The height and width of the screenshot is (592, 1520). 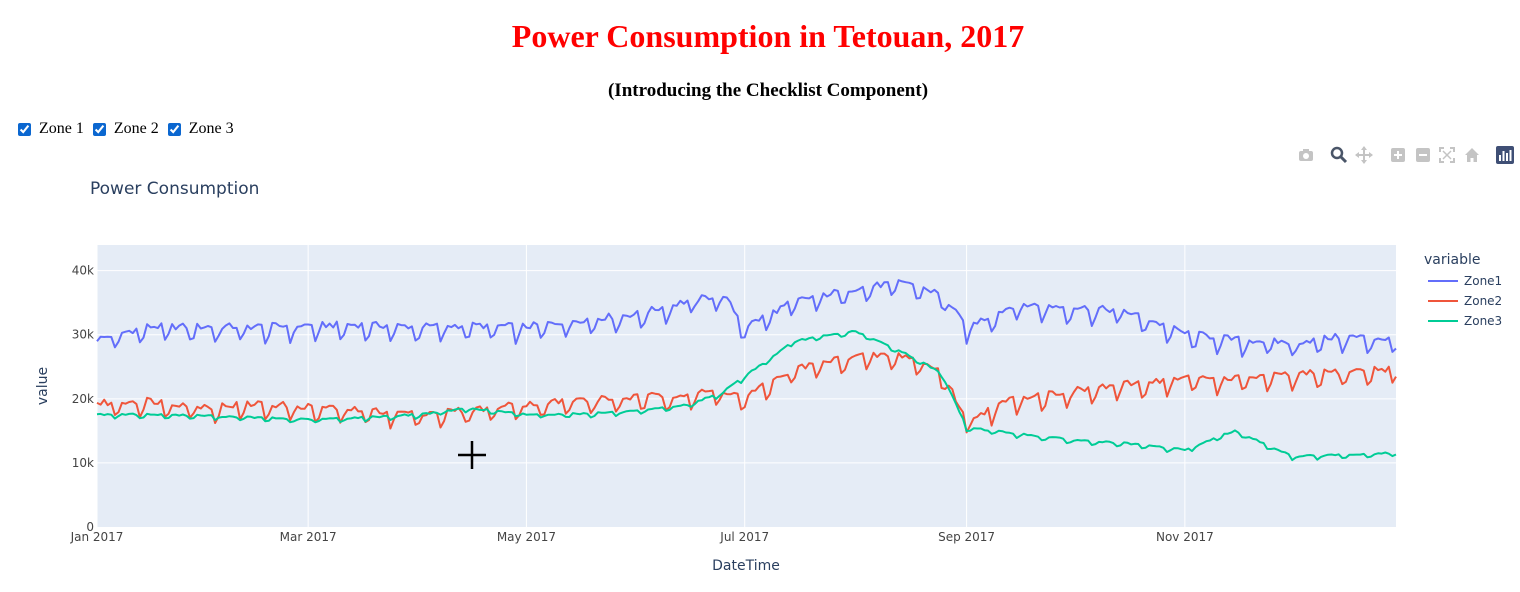 I want to click on x-tick-label: Jul 2017, so click(x=744, y=537).